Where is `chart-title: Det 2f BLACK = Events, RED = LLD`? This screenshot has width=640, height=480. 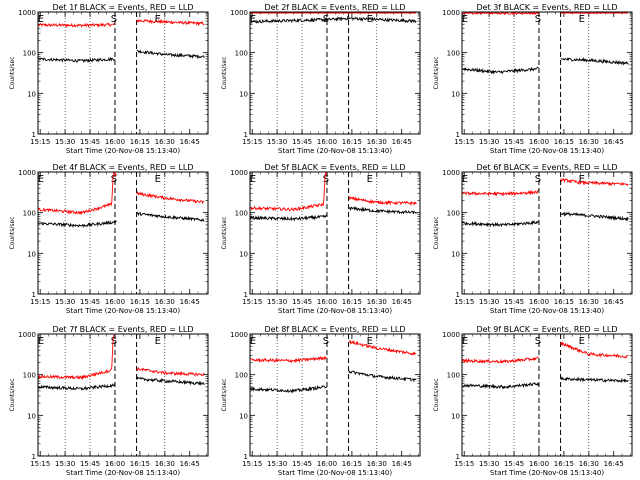
chart-title: Det 2f BLACK = Events, RED = LLD is located at coordinates (334, 7).